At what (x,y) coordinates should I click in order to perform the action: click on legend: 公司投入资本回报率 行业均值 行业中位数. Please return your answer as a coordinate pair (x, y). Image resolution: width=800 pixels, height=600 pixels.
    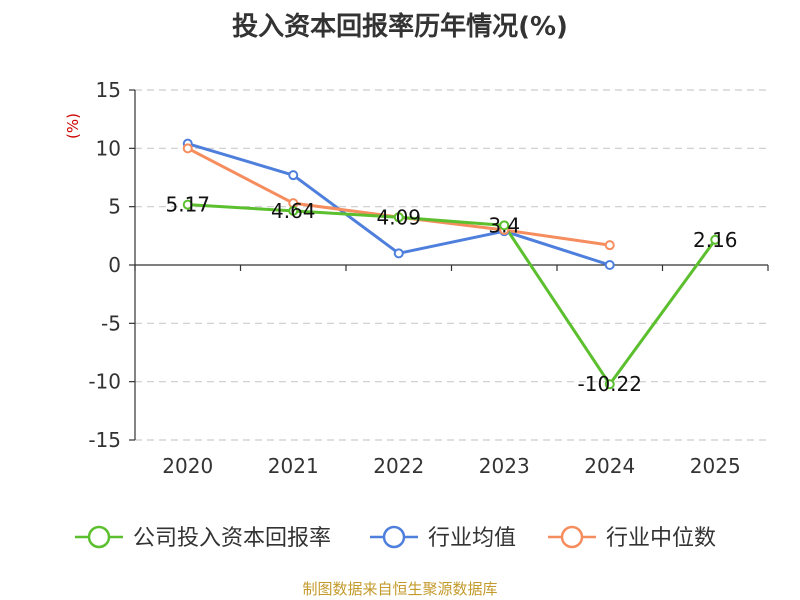
    Looking at the image, I should click on (395, 538).